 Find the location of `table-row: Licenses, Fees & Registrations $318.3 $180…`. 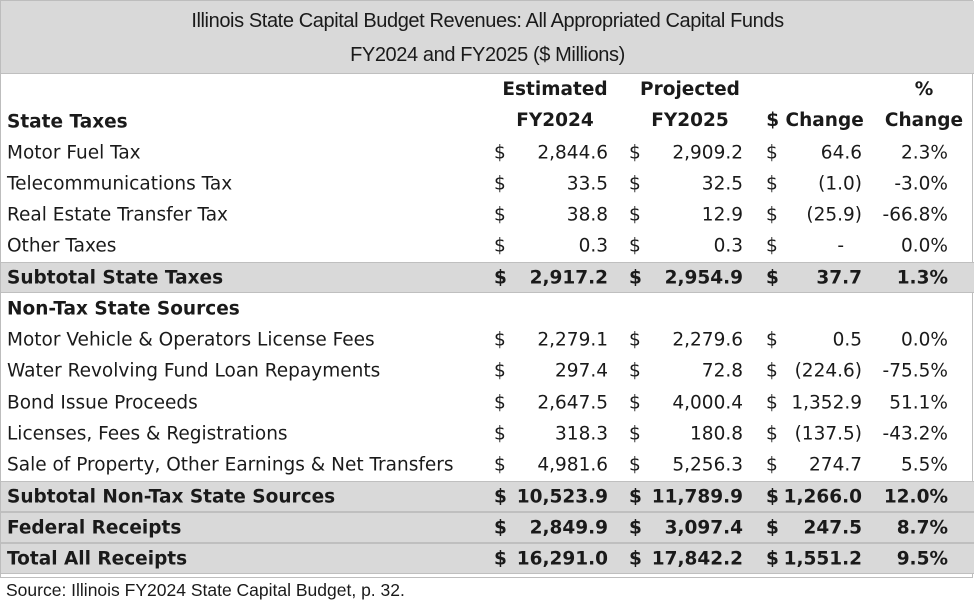

table-row: Licenses, Fees & Registrations $318.3 $180… is located at coordinates (487, 433).